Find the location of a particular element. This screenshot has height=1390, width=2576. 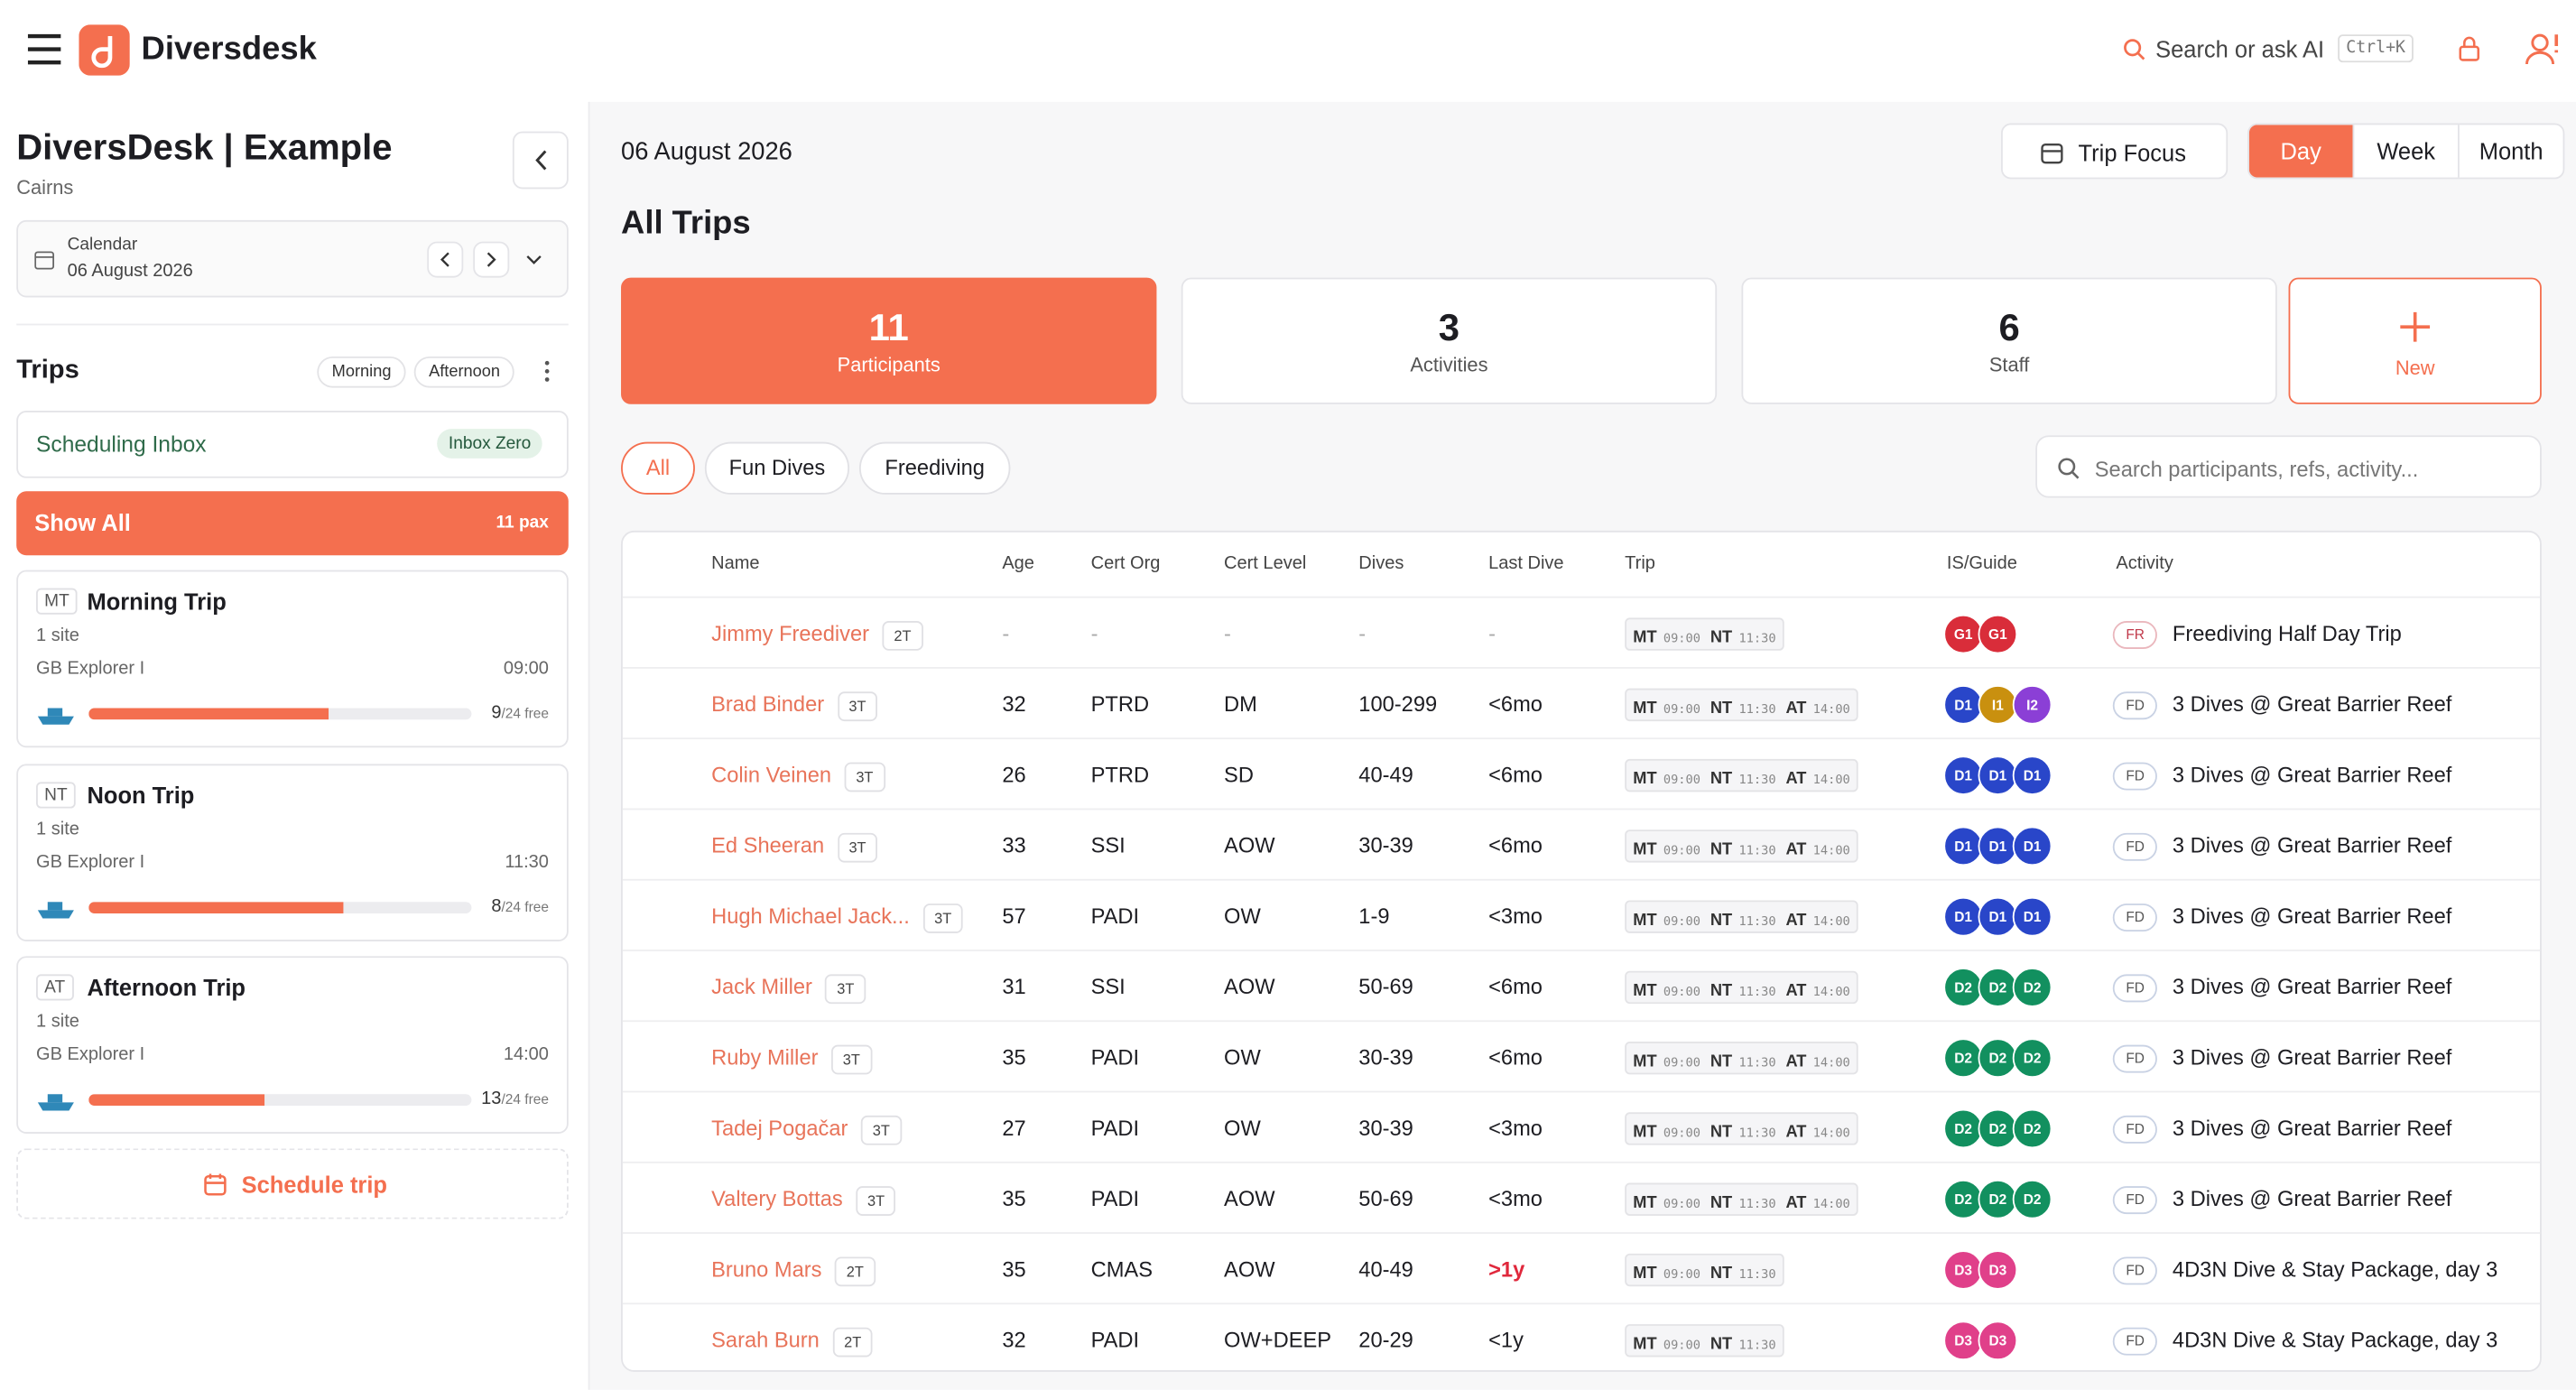

view-option: Week is located at coordinates (2405, 151).